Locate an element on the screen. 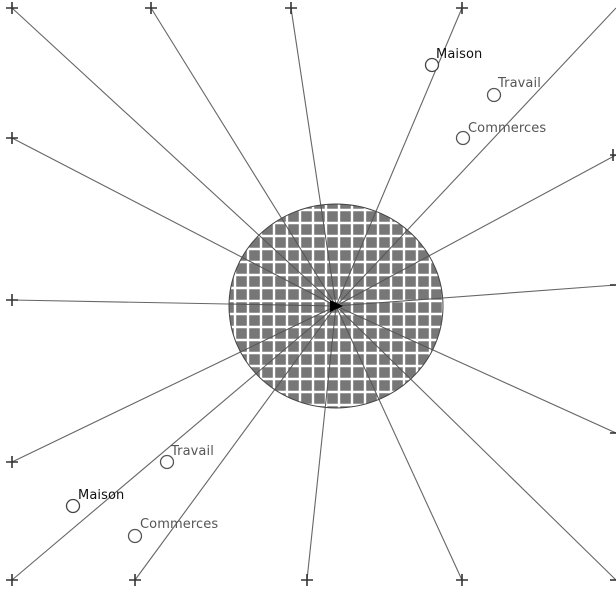 This screenshot has height=589, width=616. disc-outline is located at coordinates (336, 306).